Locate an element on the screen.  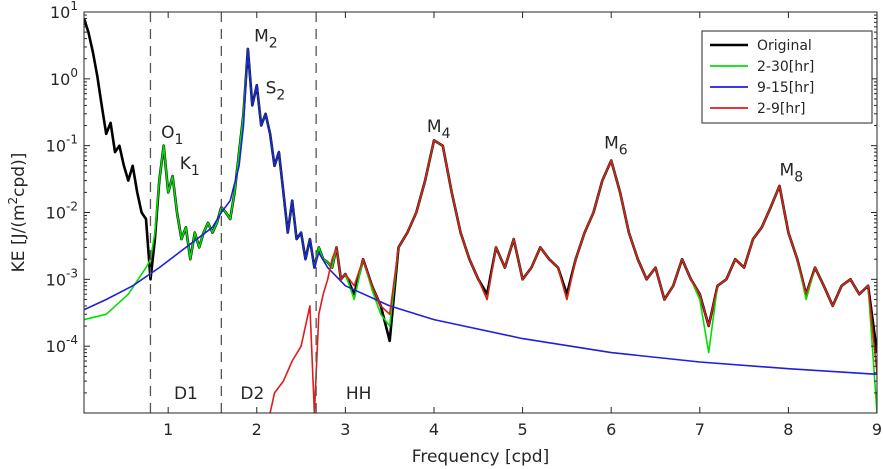
constituent-s2: S2 is located at coordinates (276, 91).